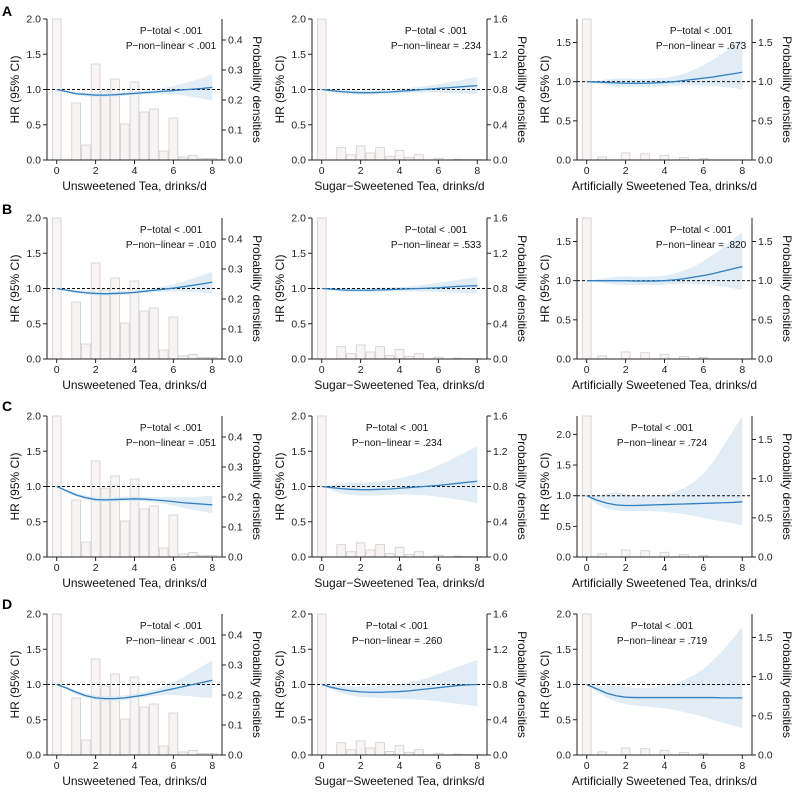 The image size is (797, 793). I want to click on y2-tick-label: 0.8, so click(500, 487).